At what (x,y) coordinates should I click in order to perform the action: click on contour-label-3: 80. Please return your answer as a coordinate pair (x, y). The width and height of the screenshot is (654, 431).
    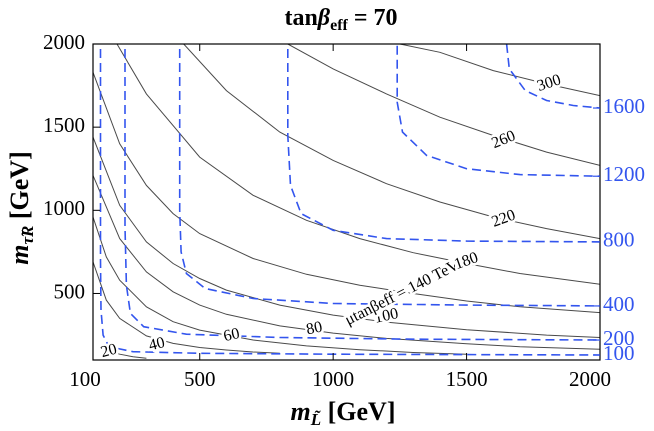
    Looking at the image, I should click on (314, 328).